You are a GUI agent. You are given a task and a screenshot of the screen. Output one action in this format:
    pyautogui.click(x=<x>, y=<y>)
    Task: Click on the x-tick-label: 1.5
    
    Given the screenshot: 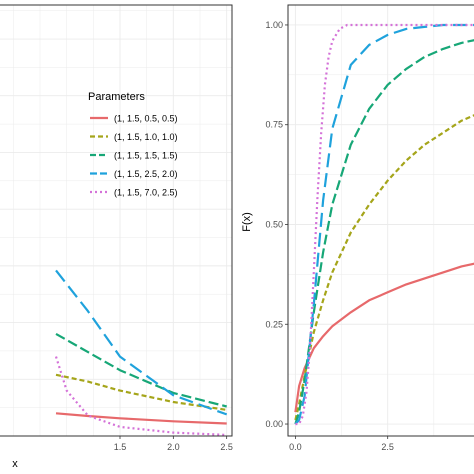 What is the action you would take?
    pyautogui.click(x=120, y=447)
    